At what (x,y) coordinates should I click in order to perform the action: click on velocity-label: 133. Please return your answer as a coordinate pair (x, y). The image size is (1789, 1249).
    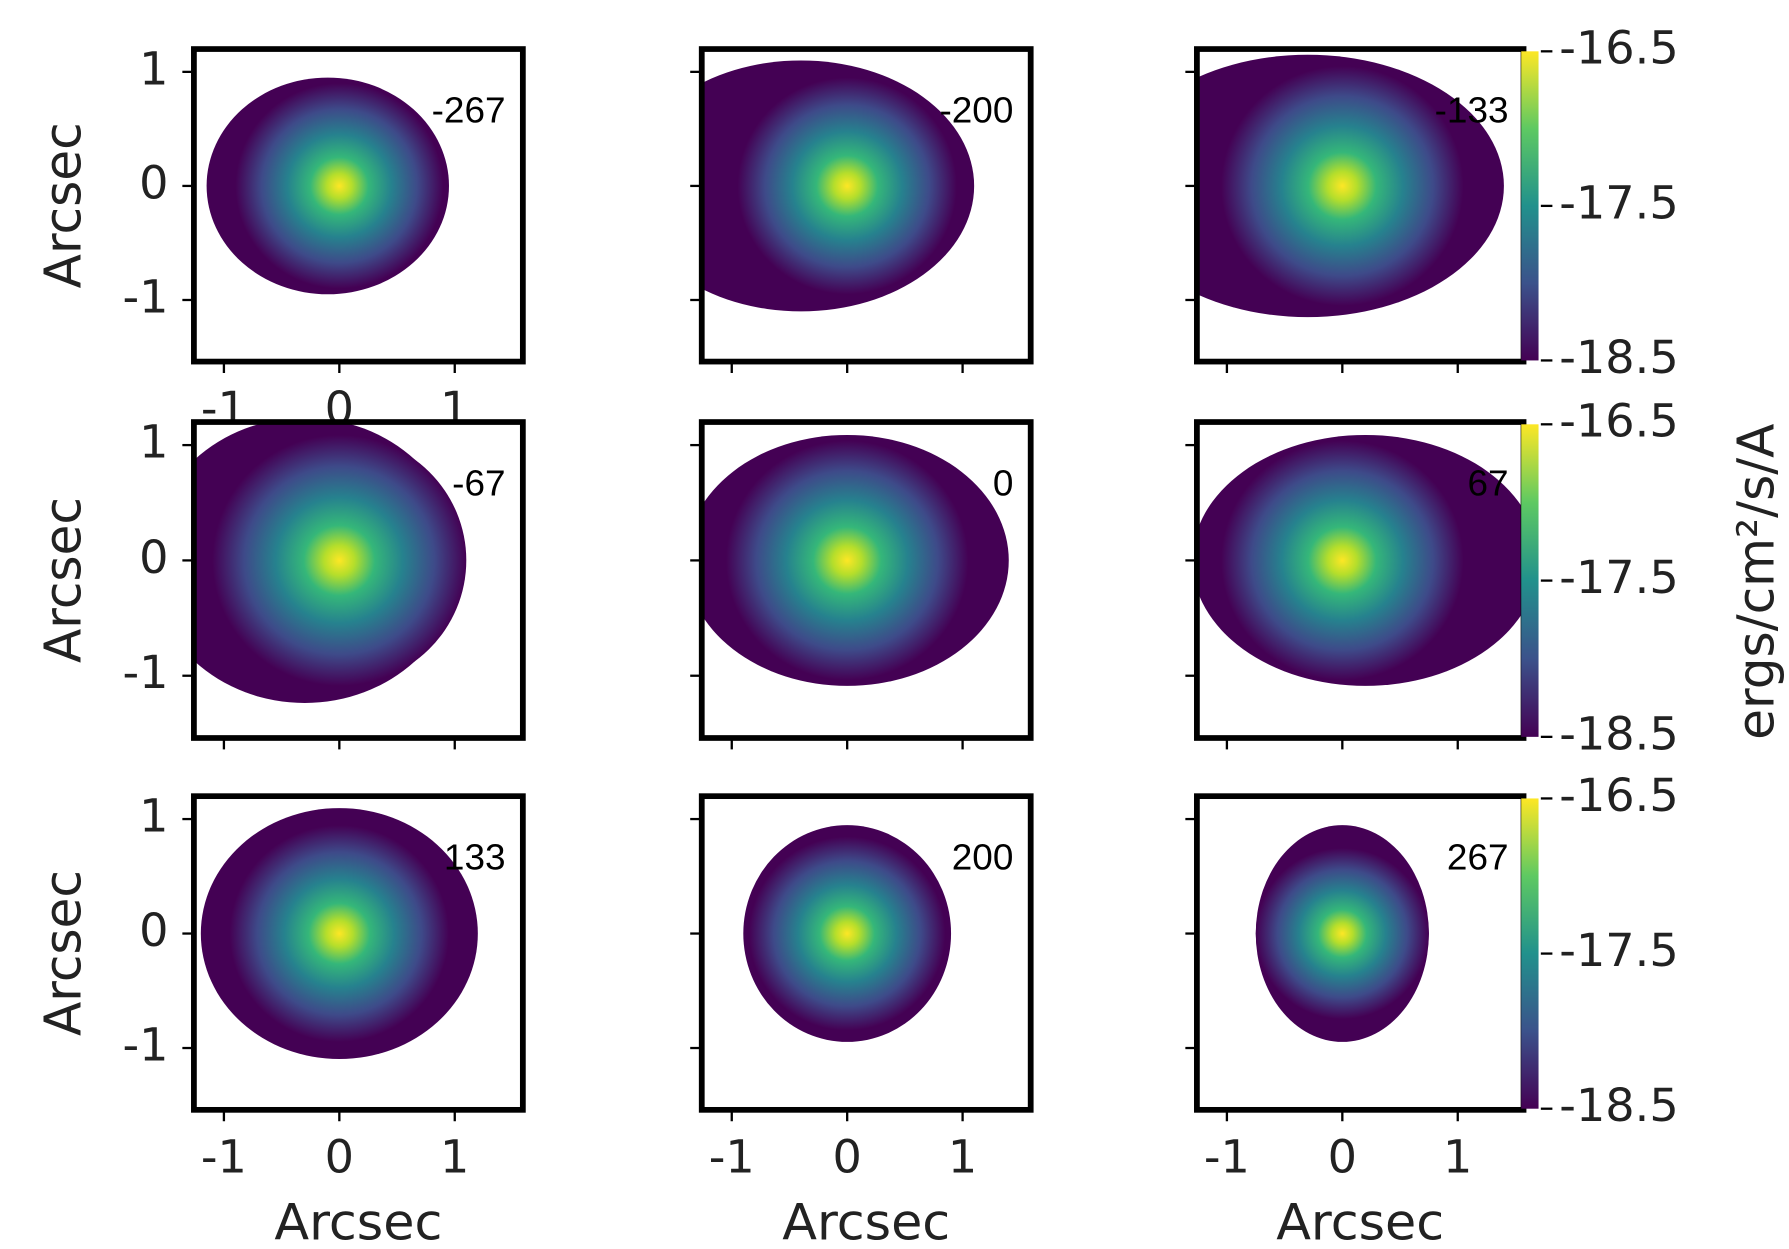
    Looking at the image, I should click on (475, 857).